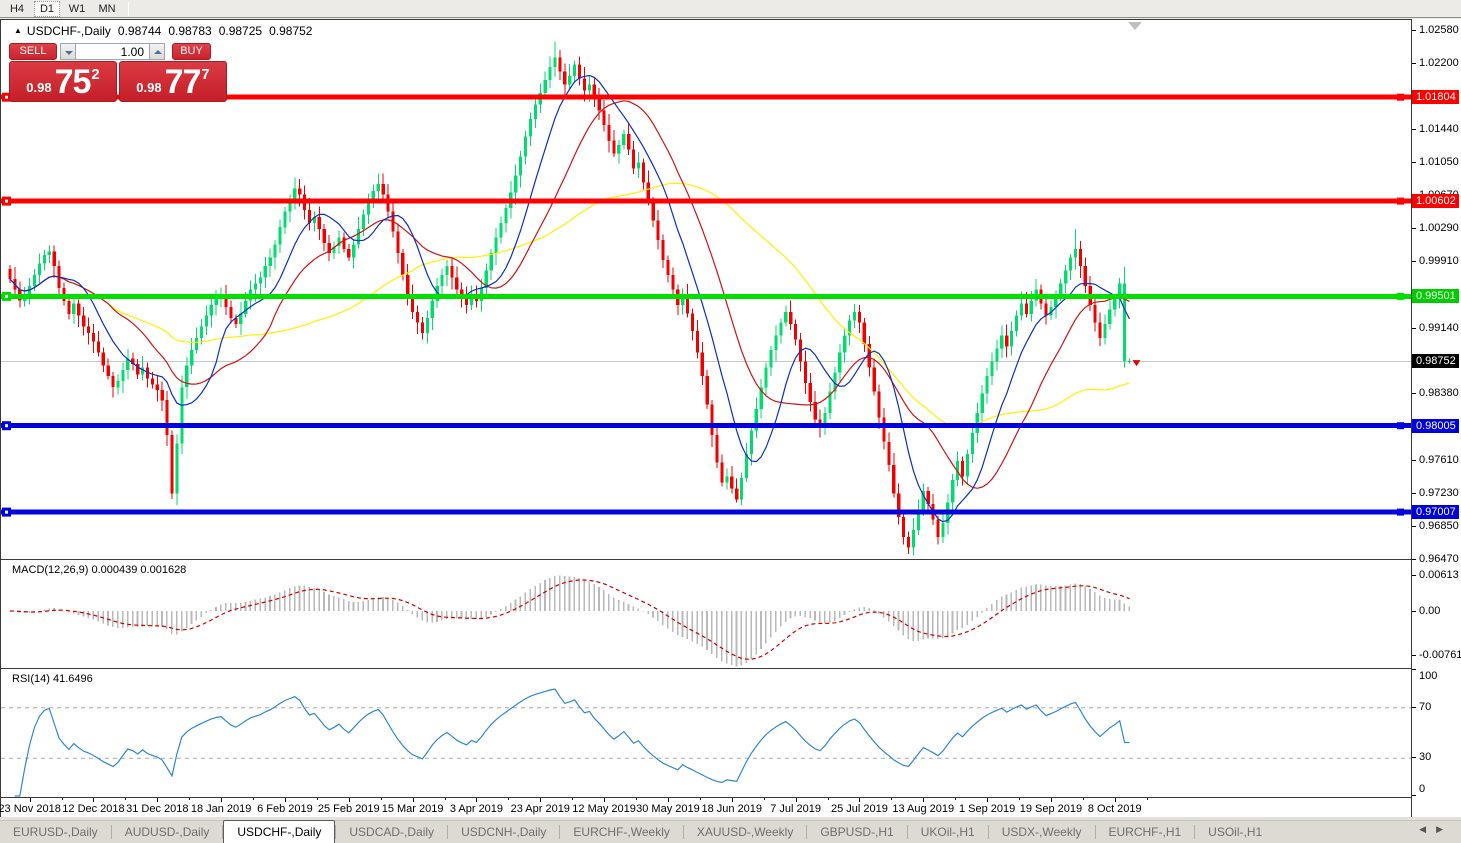 The image size is (1461, 843). What do you see at coordinates (1430, 611) in the screenshot?
I see `macd-axis-label: 0.00` at bounding box center [1430, 611].